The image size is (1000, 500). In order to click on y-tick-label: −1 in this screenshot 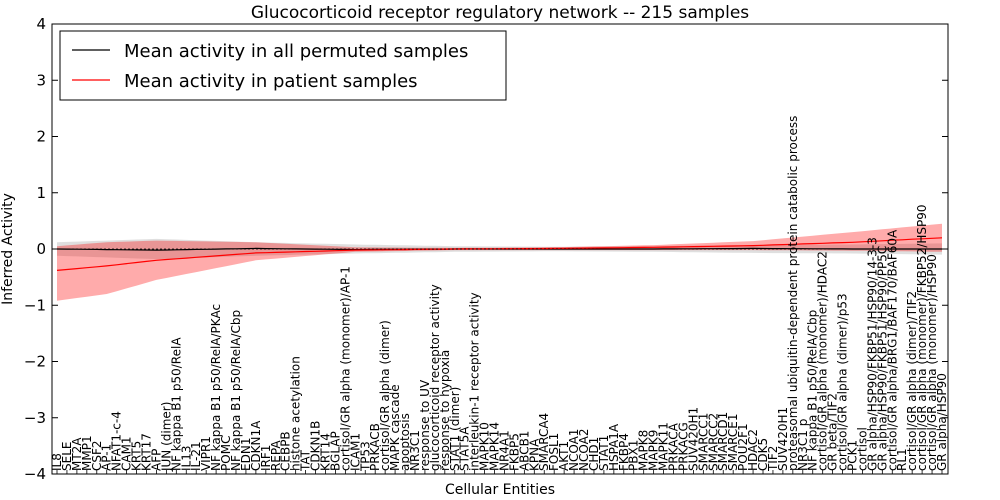, I will do `click(35, 305)`.